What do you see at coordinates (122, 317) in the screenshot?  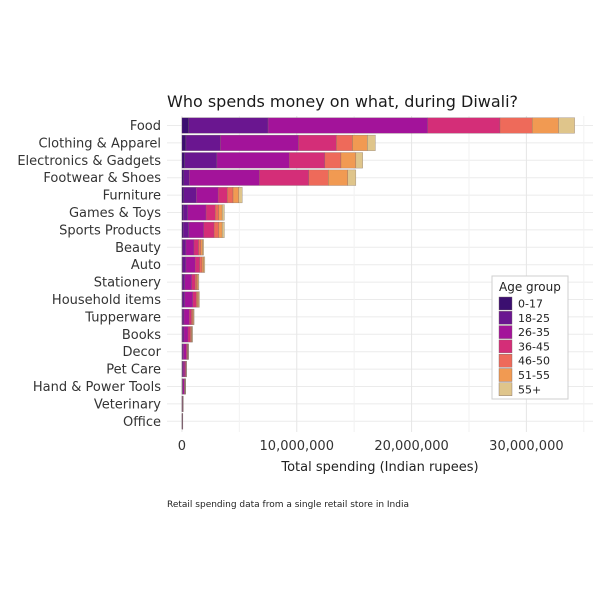 I see `category-label: Tupperware` at bounding box center [122, 317].